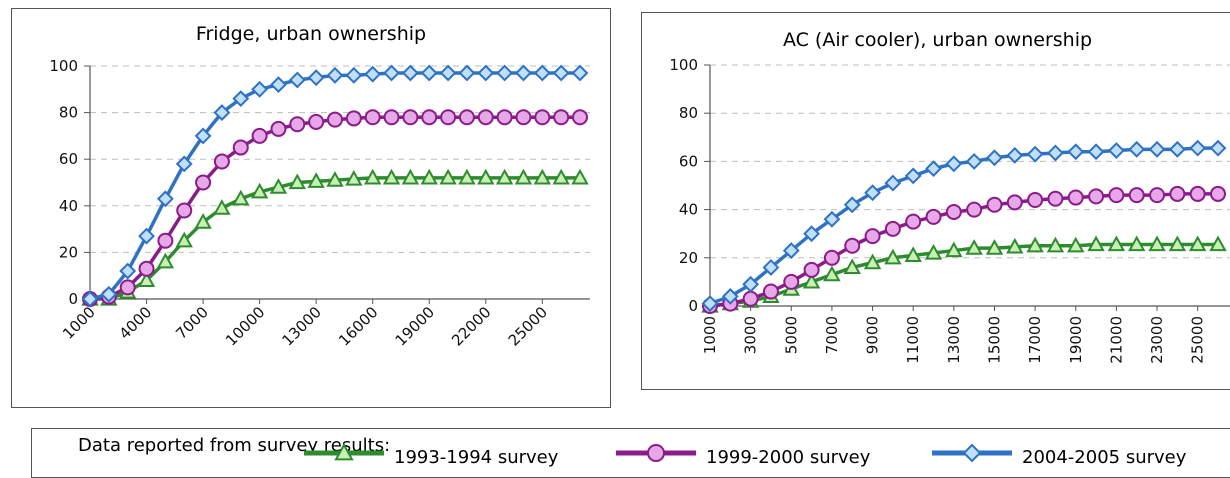  I want to click on chart-title: AC (Air cooler), urban ownership, so click(937, 40).